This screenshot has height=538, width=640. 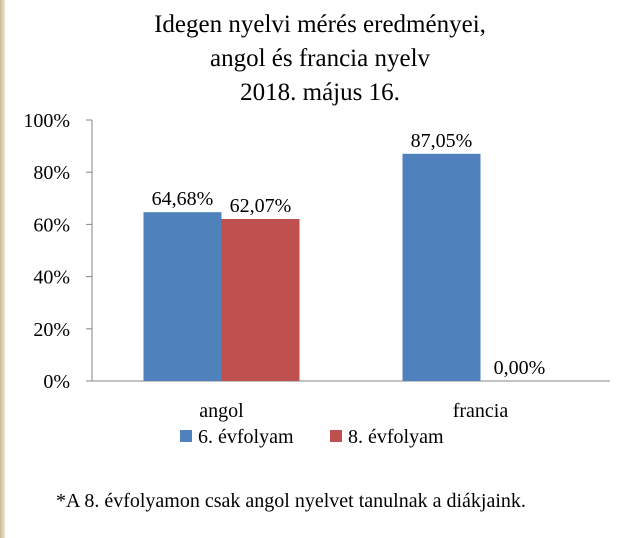 I want to click on data-label: 87,05%, so click(x=442, y=141).